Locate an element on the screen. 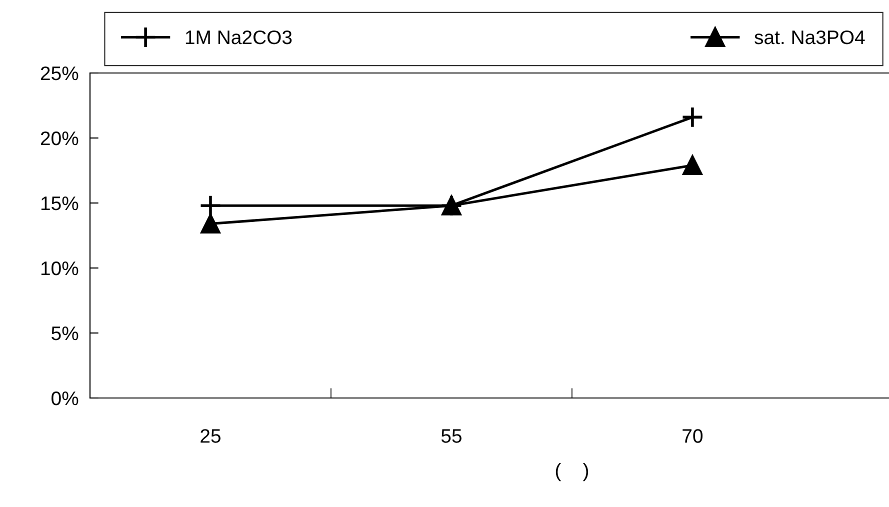  y-tick-label: 10% is located at coordinates (59, 268).